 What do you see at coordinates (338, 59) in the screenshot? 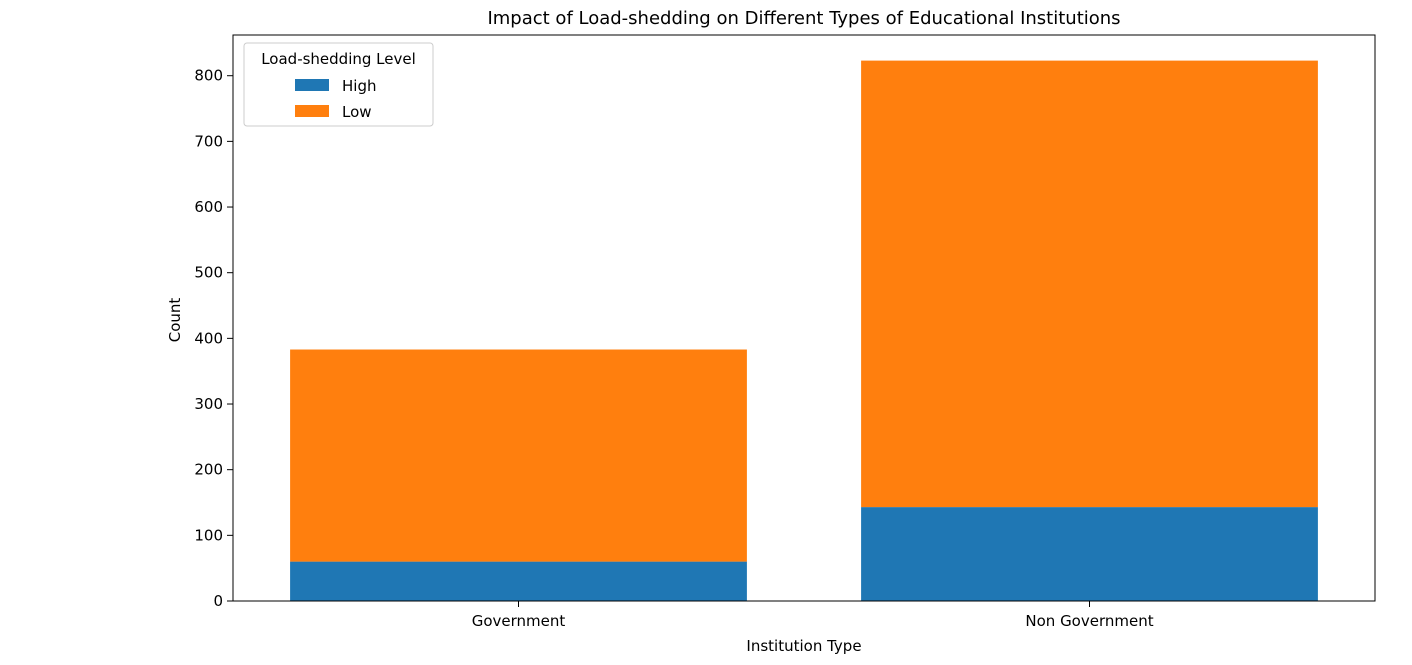
I see `legend-title: Load-shedding Level` at bounding box center [338, 59].